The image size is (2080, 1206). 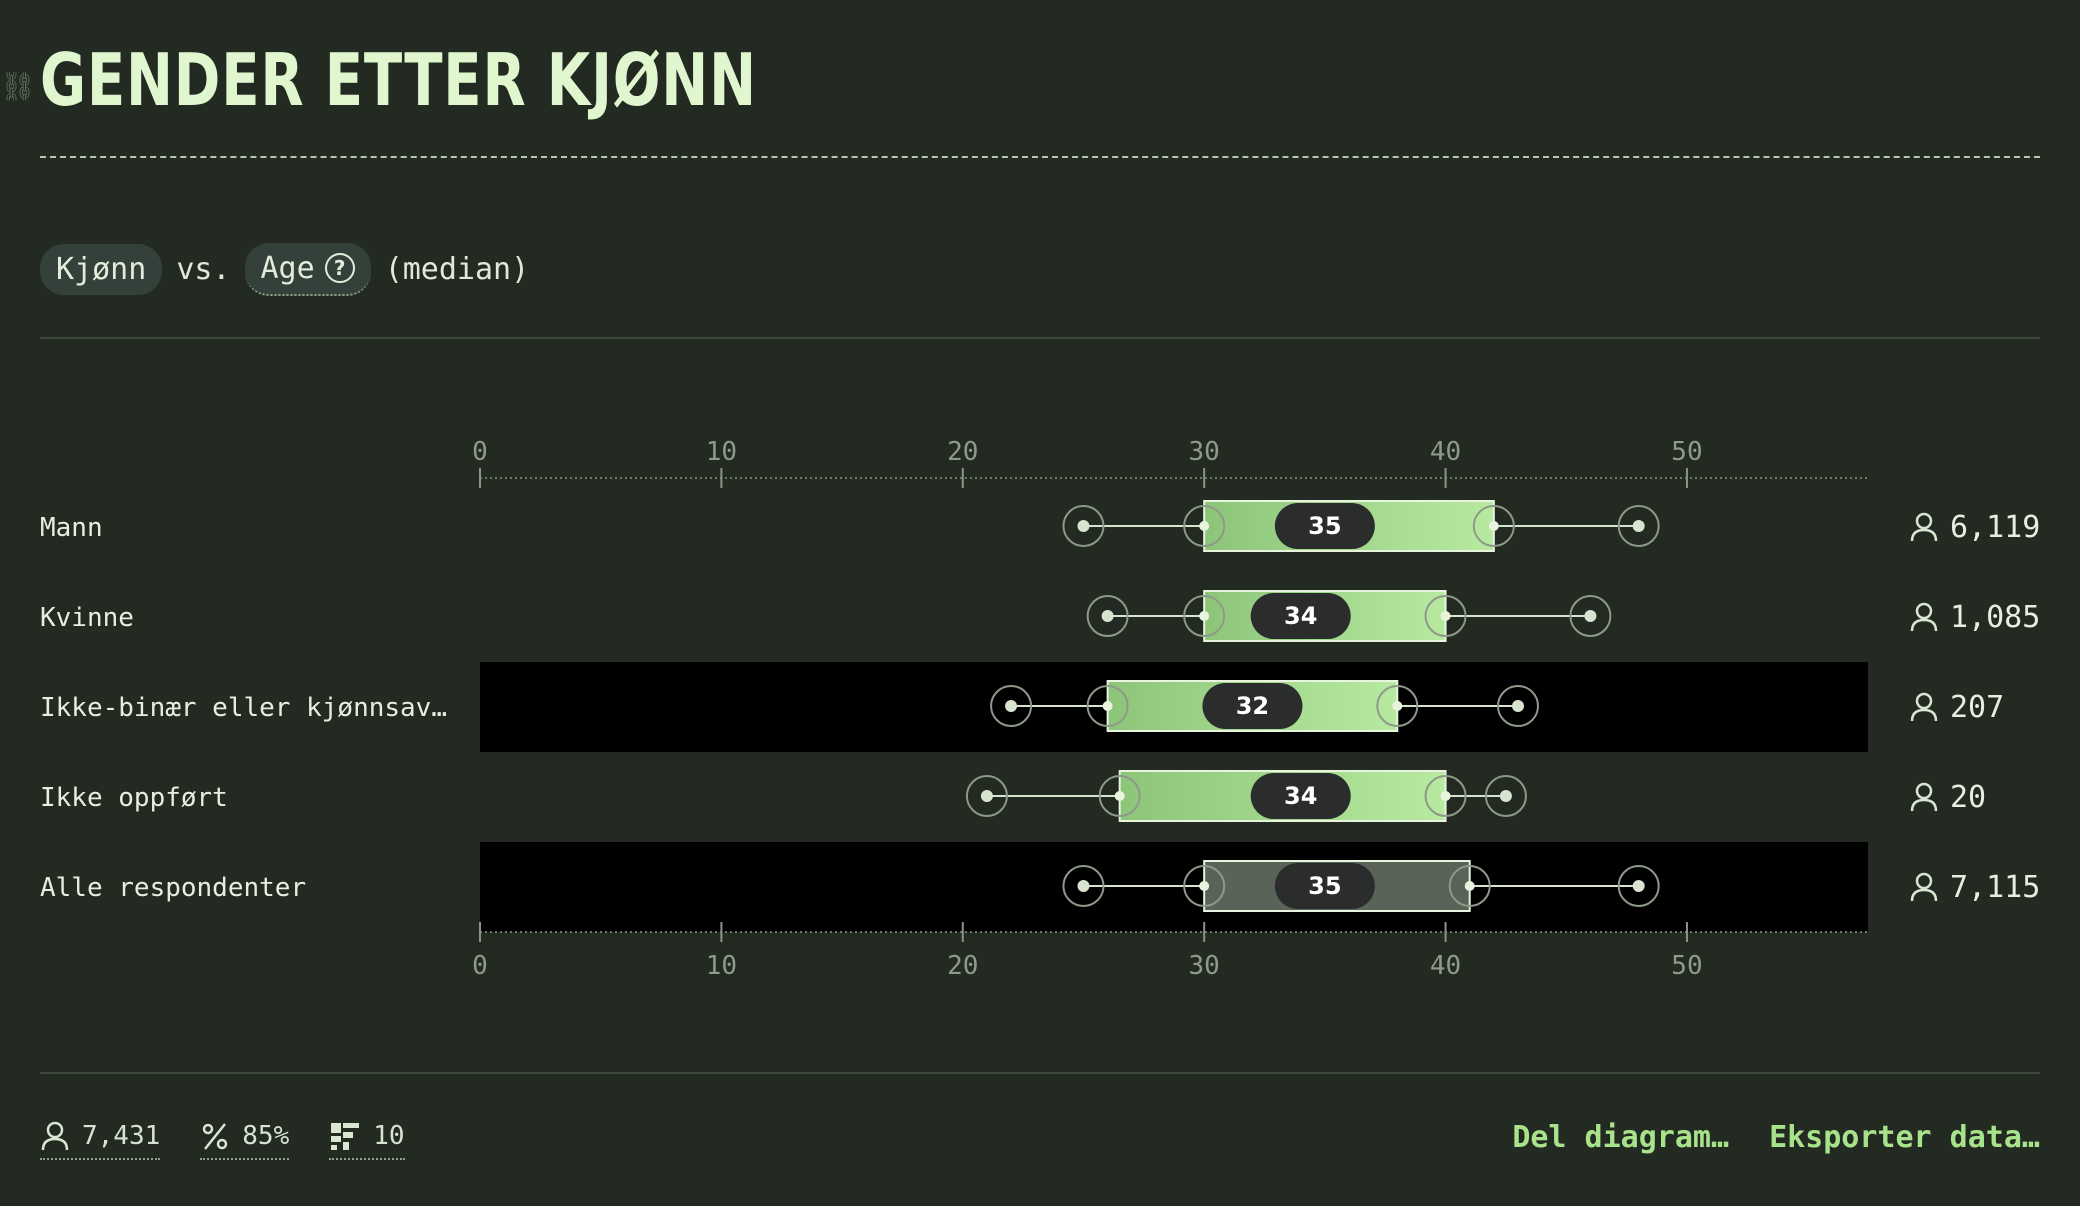 What do you see at coordinates (457, 269) in the screenshot?
I see `statistic-label: (median)` at bounding box center [457, 269].